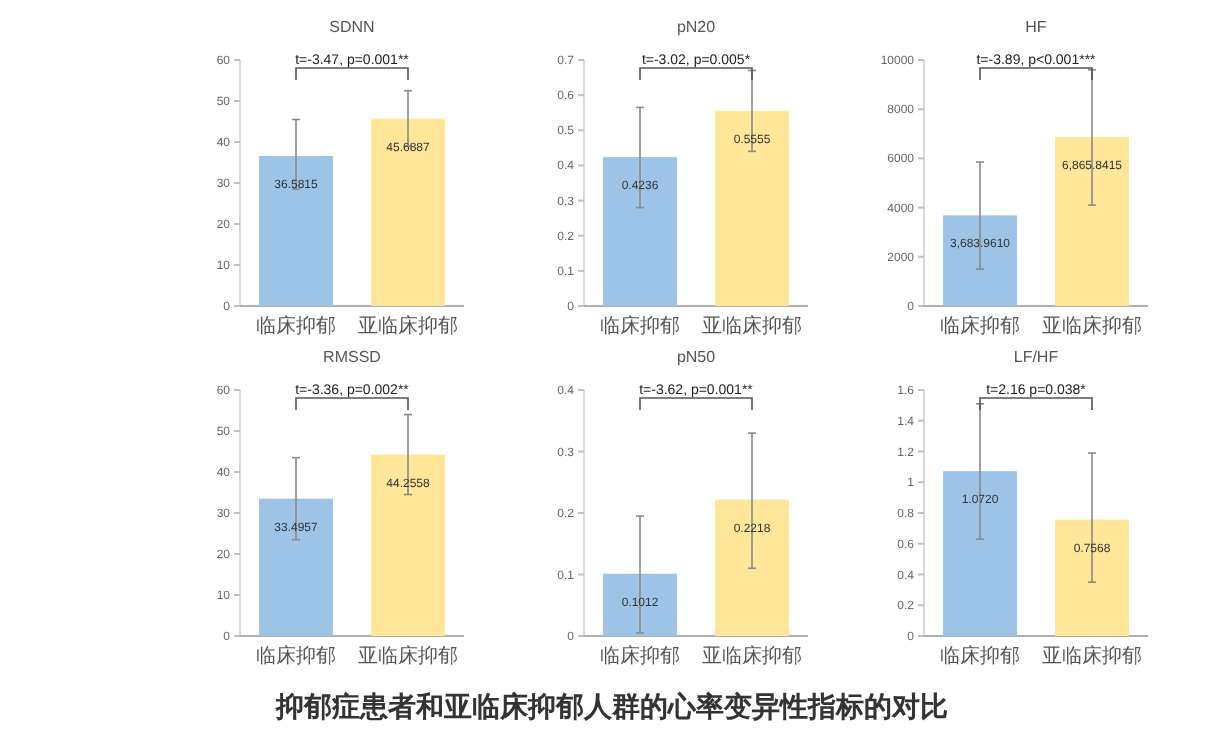  What do you see at coordinates (1036, 27) in the screenshot?
I see `chart-title: HF` at bounding box center [1036, 27].